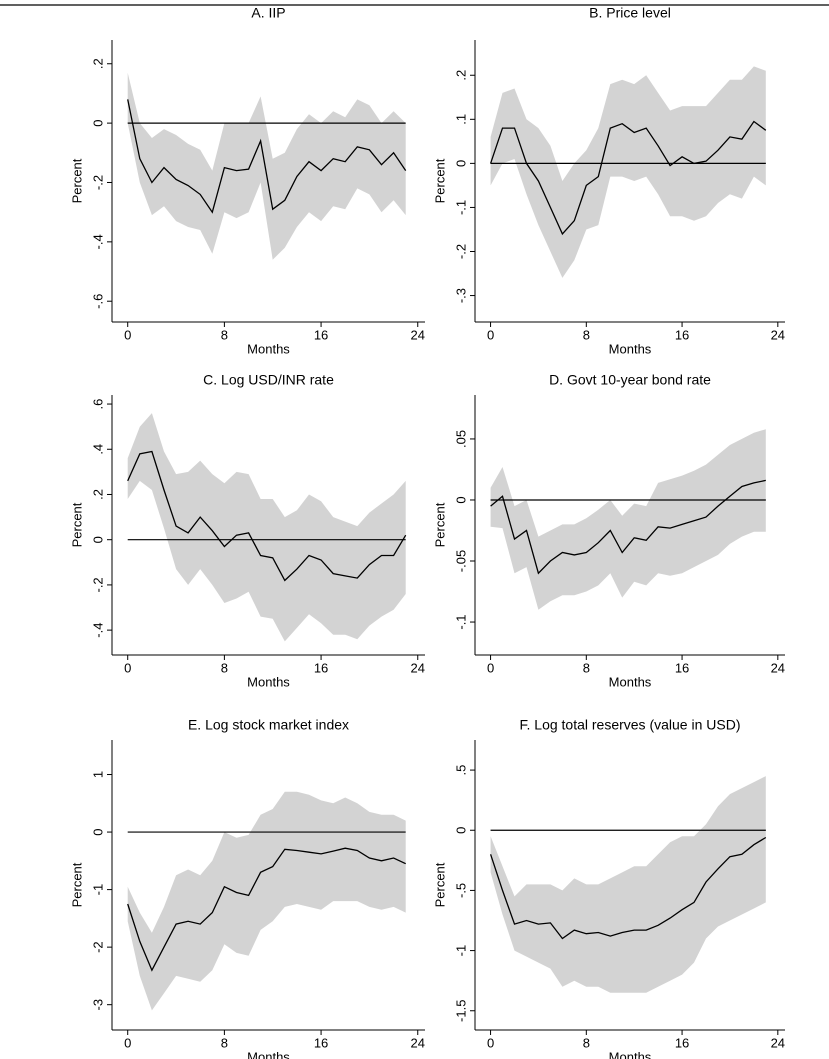  Describe the element at coordinates (268, 725) in the screenshot. I see `panel-title: E. Log stock market index` at that location.